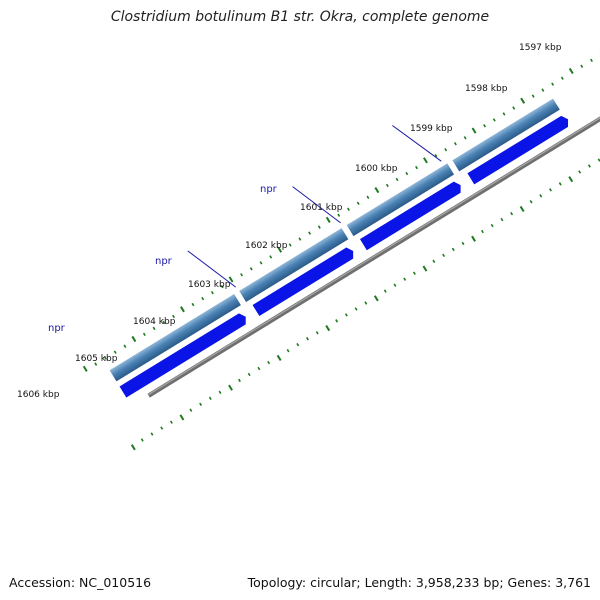  What do you see at coordinates (80, 582) in the screenshot?
I see `accession-text: Accession: NC_010516` at bounding box center [80, 582].